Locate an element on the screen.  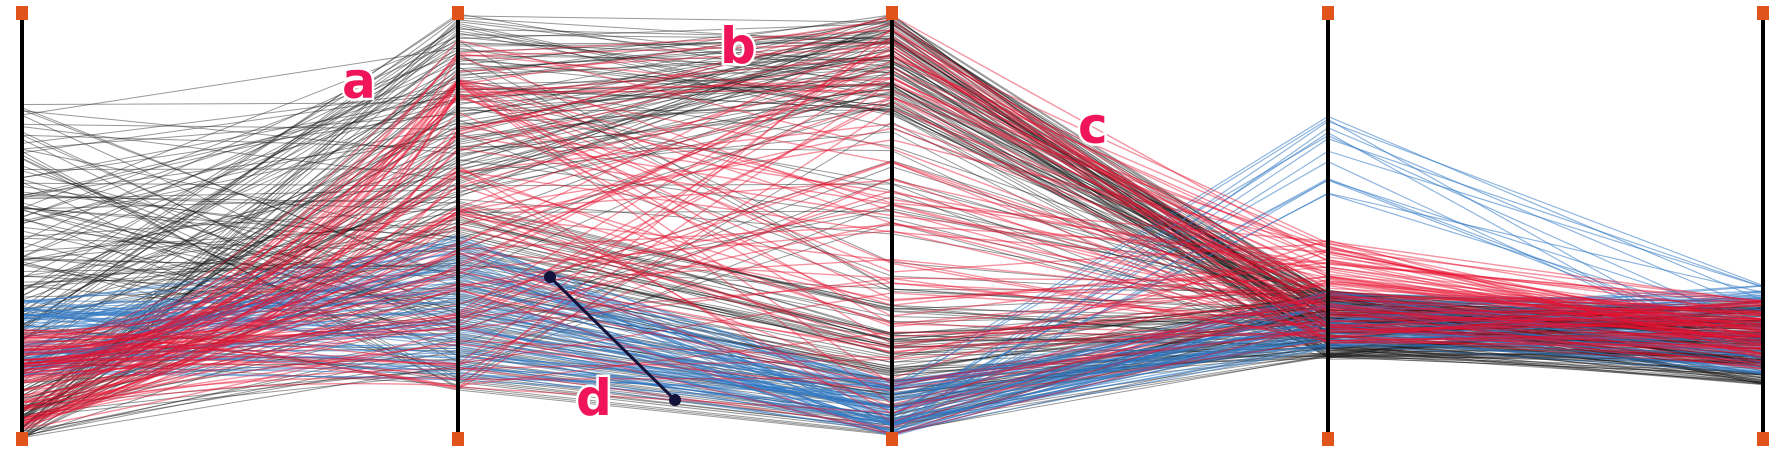
annotation-label-c: c is located at coordinates (1093, 126).